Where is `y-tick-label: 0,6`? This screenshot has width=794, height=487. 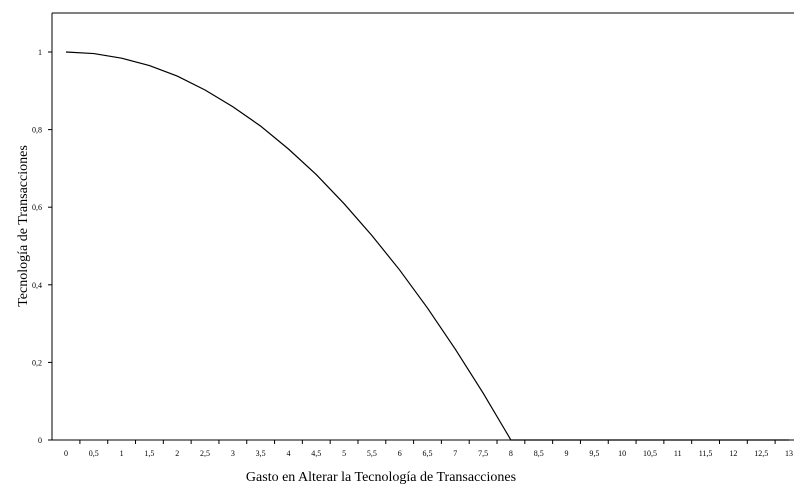
y-tick-label: 0,6 is located at coordinates (37, 207).